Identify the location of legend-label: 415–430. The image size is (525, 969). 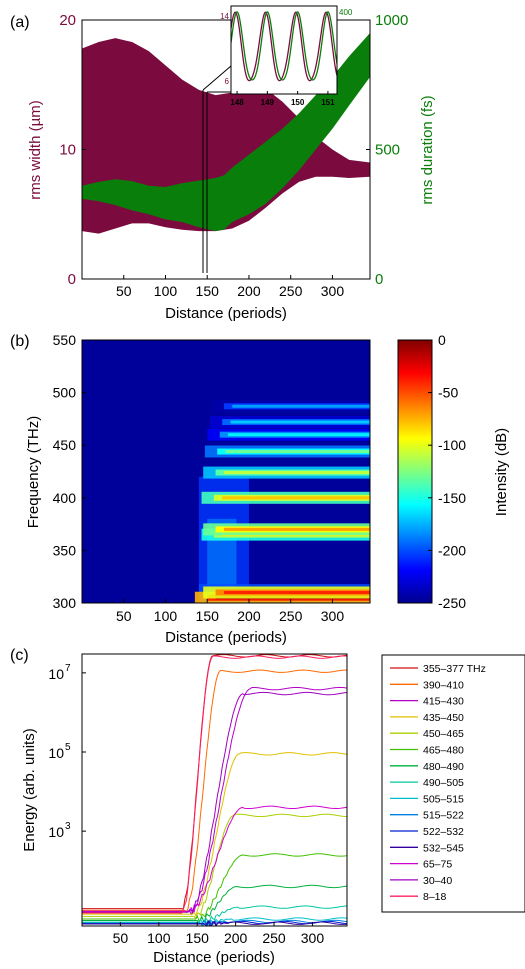
(443, 702).